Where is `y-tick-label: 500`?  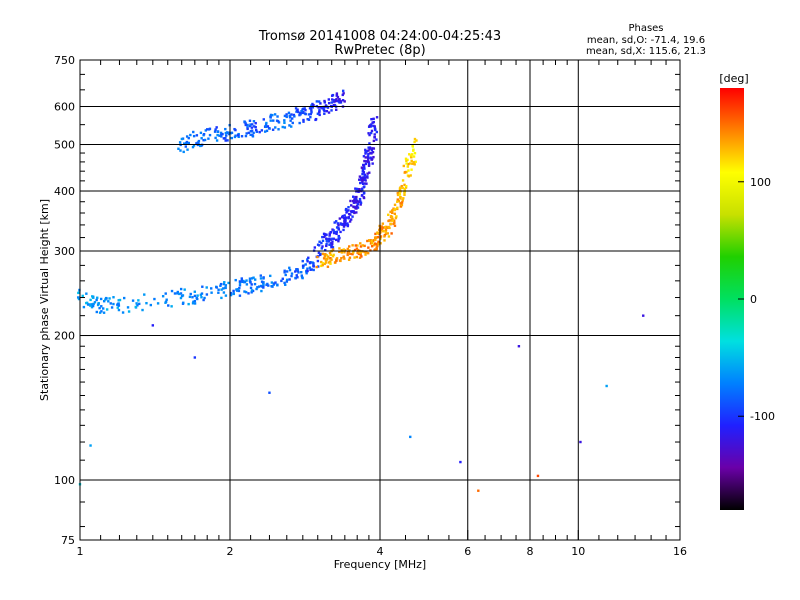
y-tick-label: 500 is located at coordinates (64, 145).